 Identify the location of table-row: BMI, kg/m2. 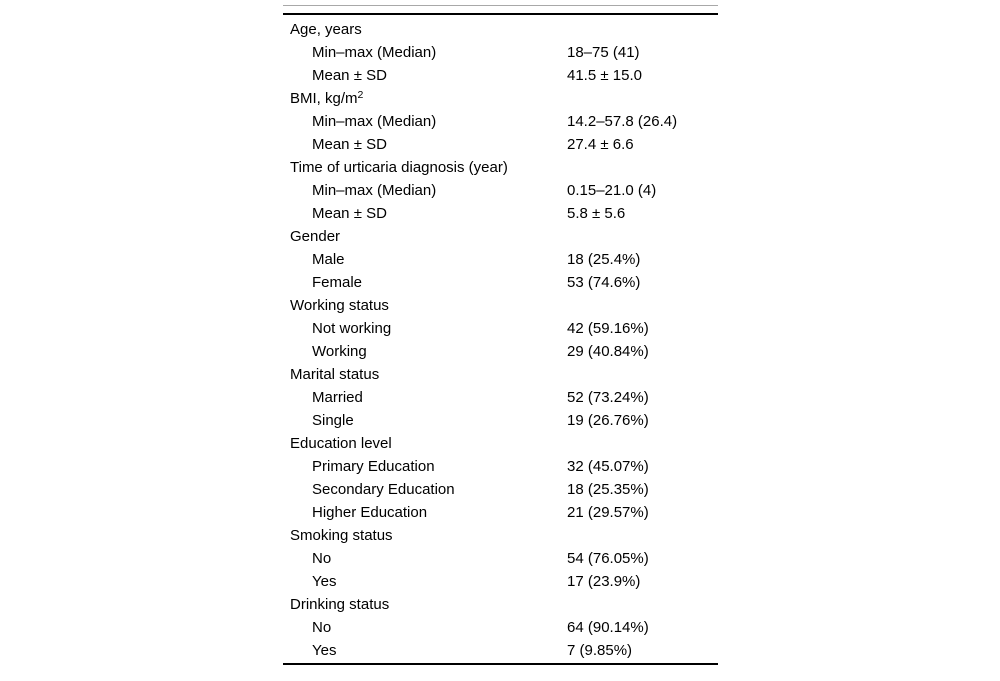
(500, 98).